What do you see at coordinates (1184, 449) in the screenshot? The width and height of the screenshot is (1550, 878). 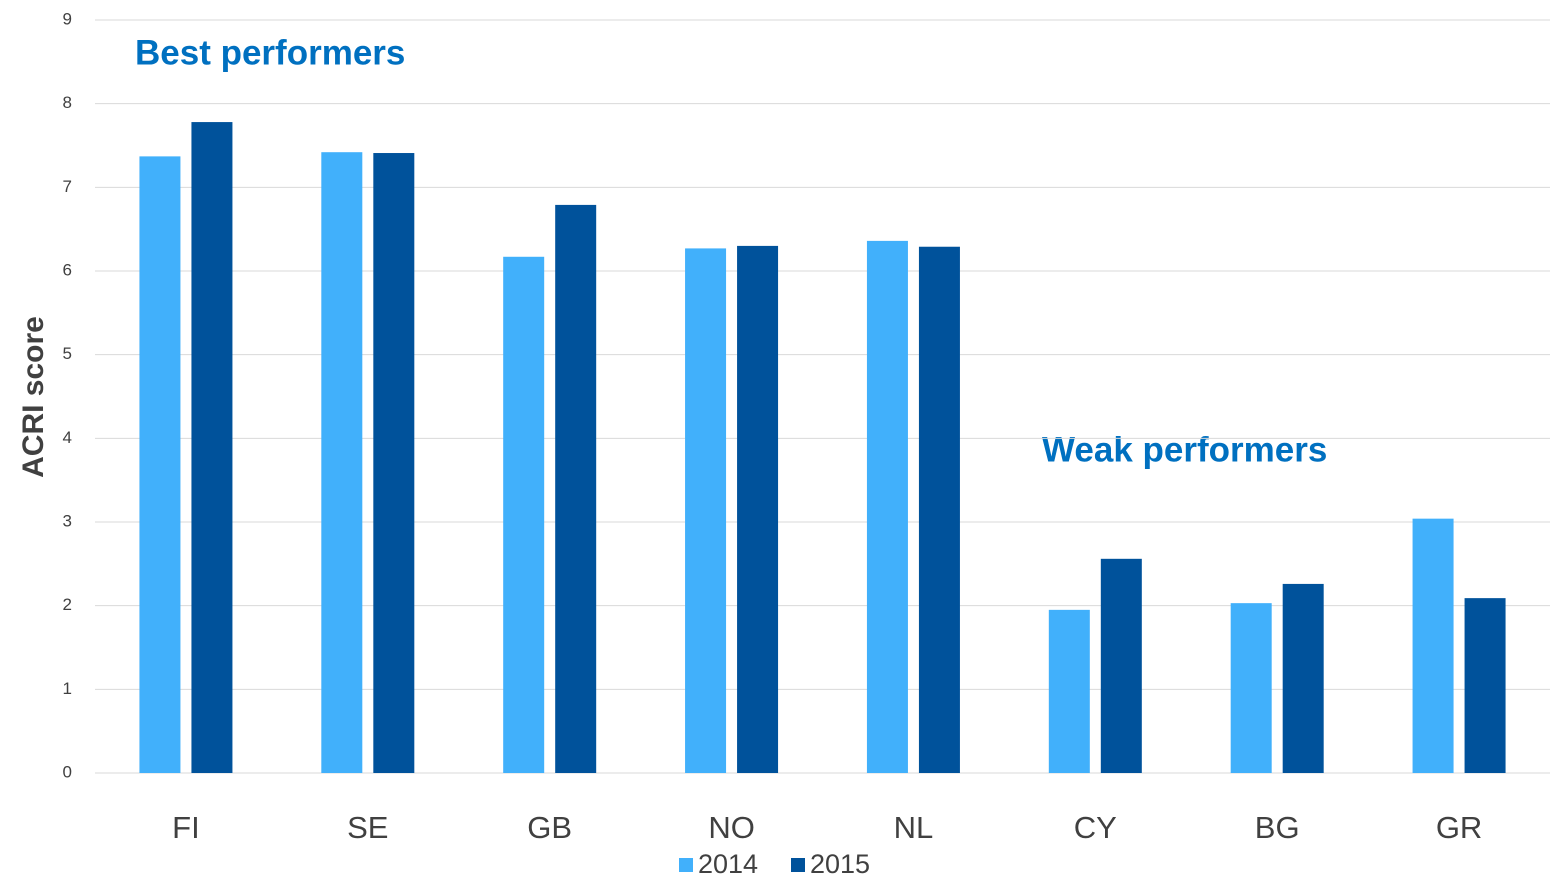 I see `annotation: Weak performers` at bounding box center [1184, 449].